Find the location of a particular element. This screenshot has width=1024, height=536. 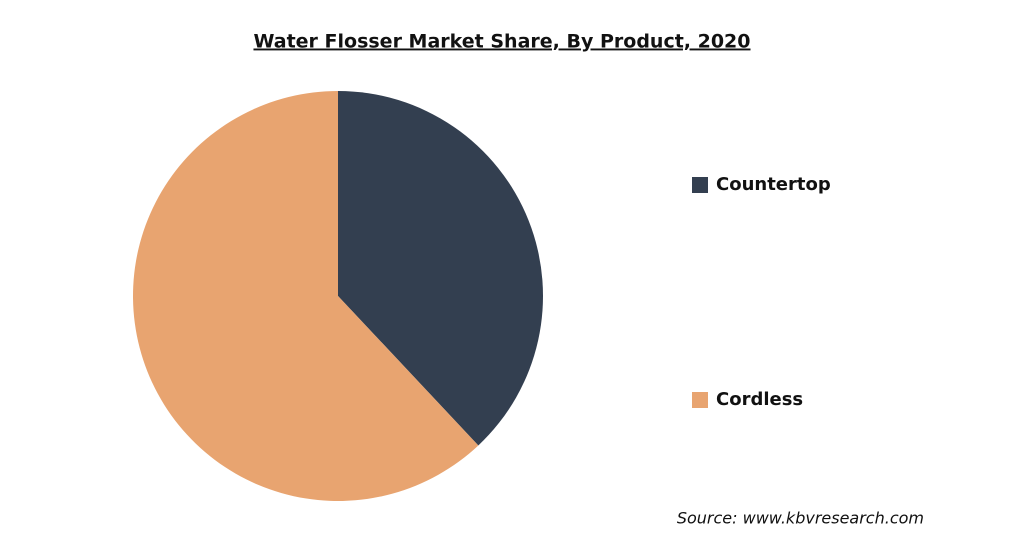

legend-label: Cordless is located at coordinates (759, 399).